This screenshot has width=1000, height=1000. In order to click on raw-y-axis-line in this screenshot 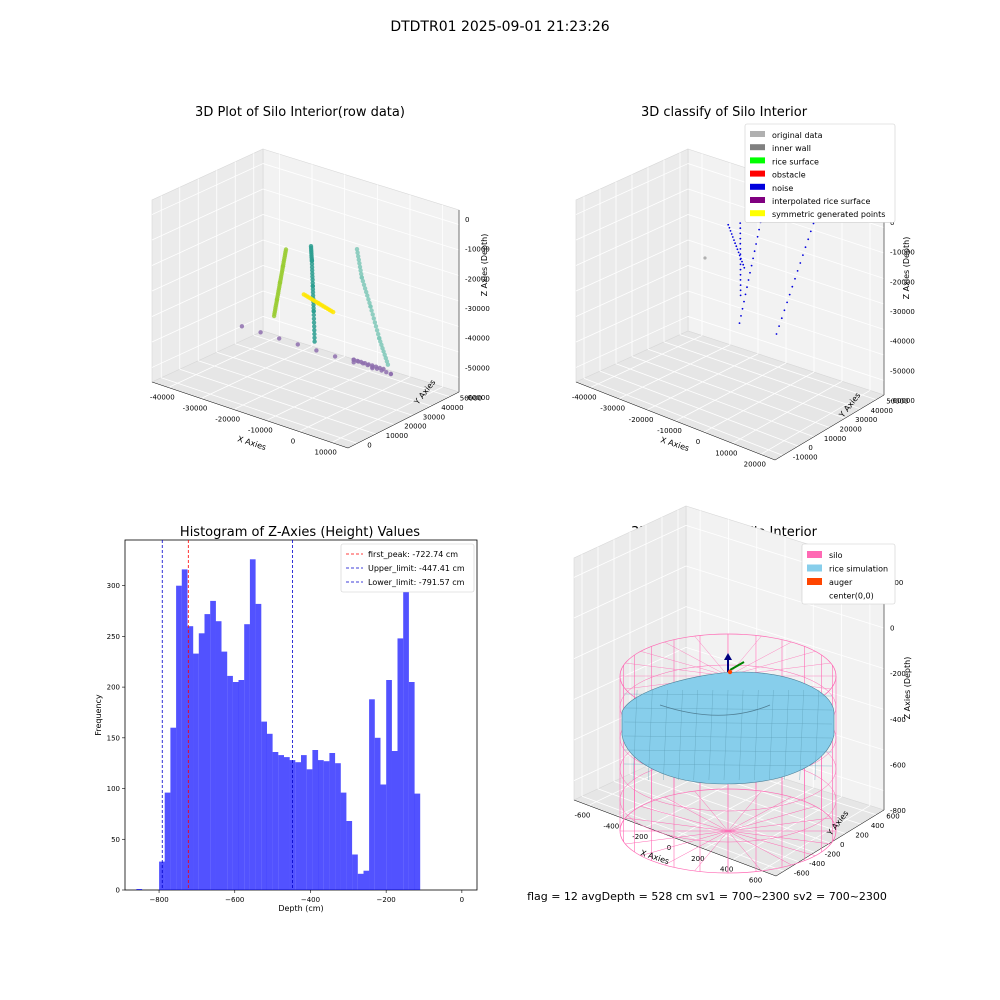, I will do `click(403, 420)`.